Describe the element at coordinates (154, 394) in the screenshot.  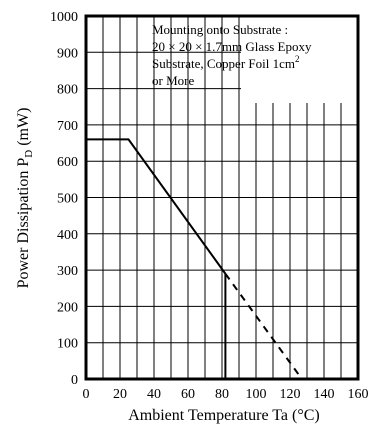
I see `x-tick-label: 40` at that location.